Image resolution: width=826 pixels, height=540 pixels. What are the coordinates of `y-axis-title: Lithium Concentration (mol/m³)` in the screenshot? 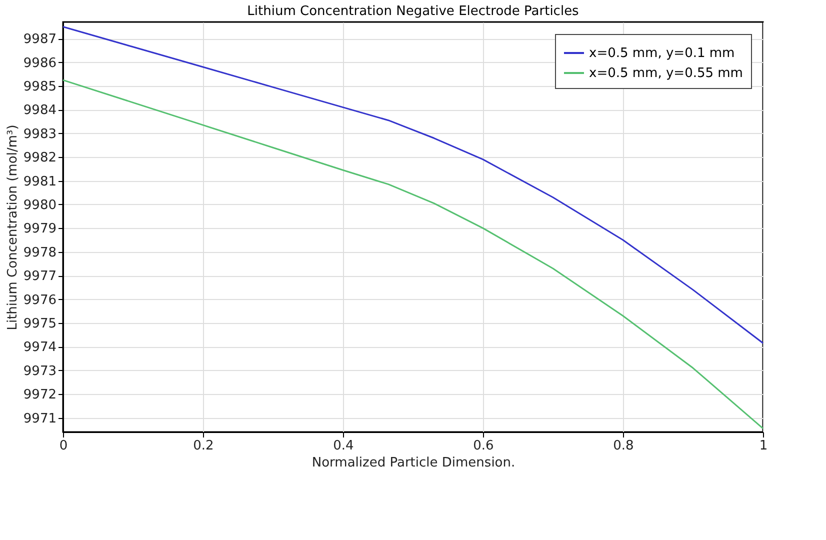 It's located at (12, 227).